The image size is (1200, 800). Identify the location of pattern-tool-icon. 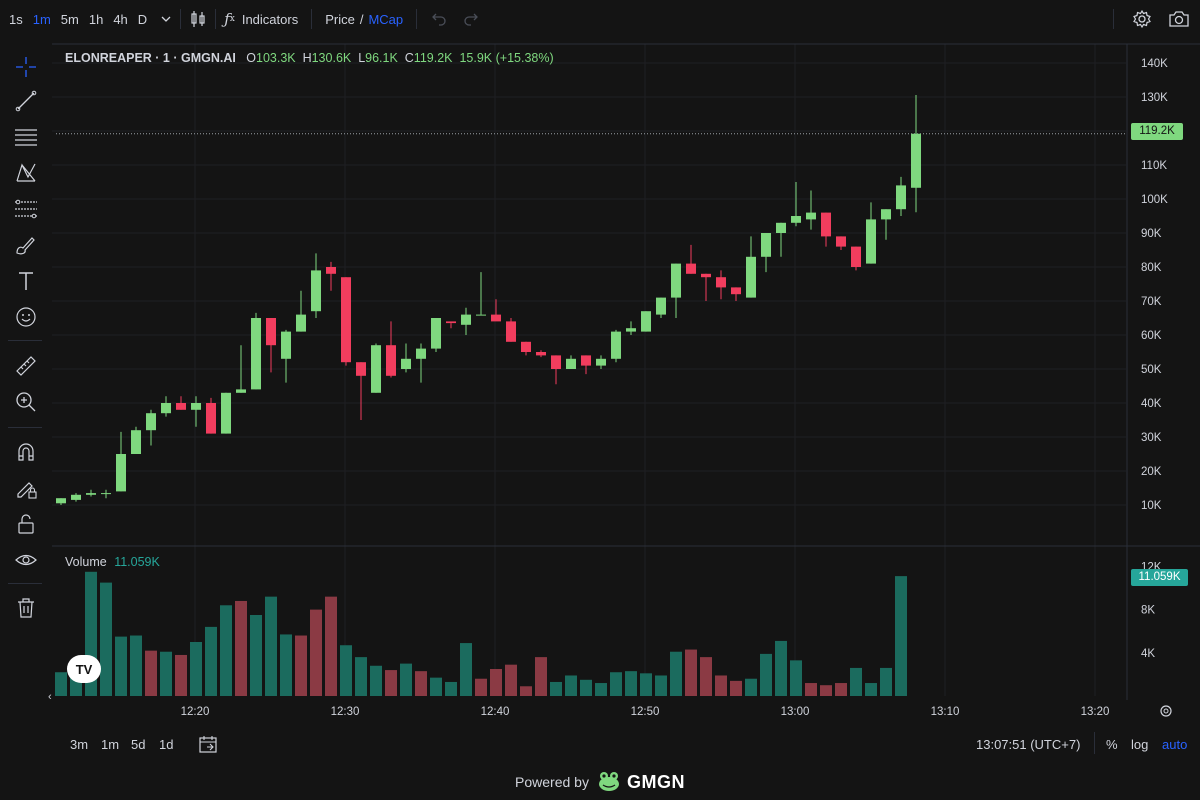
(26, 173).